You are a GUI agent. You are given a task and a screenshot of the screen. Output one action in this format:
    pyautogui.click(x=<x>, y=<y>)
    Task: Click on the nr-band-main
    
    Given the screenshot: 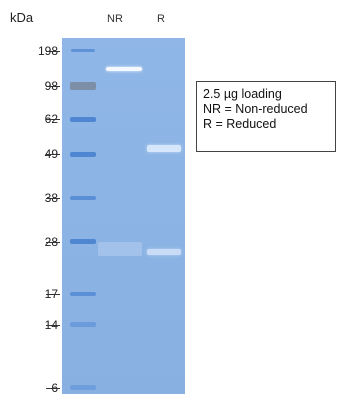 What is the action you would take?
    pyautogui.click(x=124, y=69)
    